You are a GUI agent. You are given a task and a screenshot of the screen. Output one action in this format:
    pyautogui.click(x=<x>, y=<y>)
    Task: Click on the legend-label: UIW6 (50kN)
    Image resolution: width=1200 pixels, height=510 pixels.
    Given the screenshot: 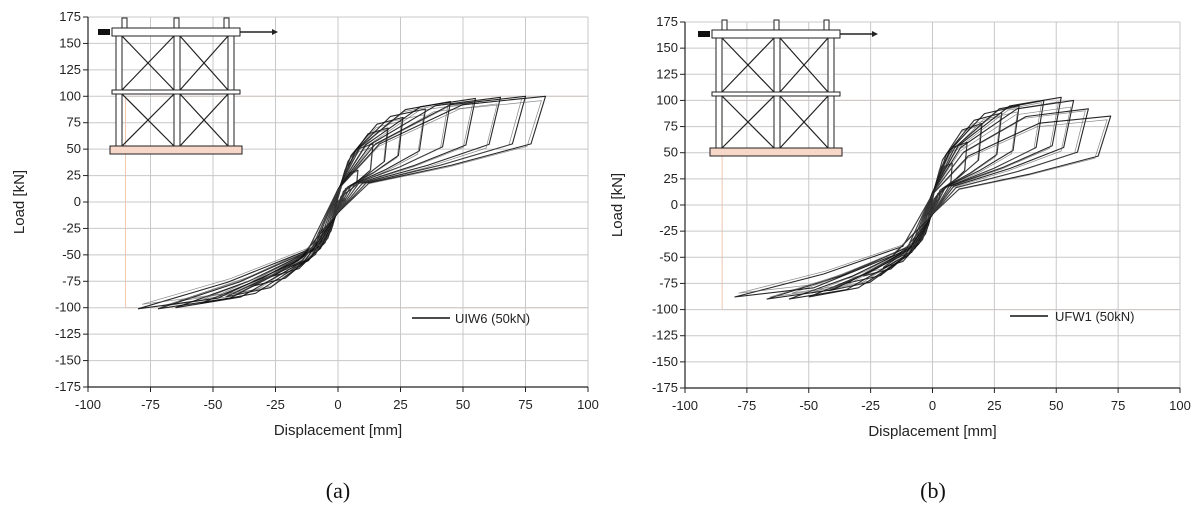 What is the action you would take?
    pyautogui.click(x=492, y=318)
    